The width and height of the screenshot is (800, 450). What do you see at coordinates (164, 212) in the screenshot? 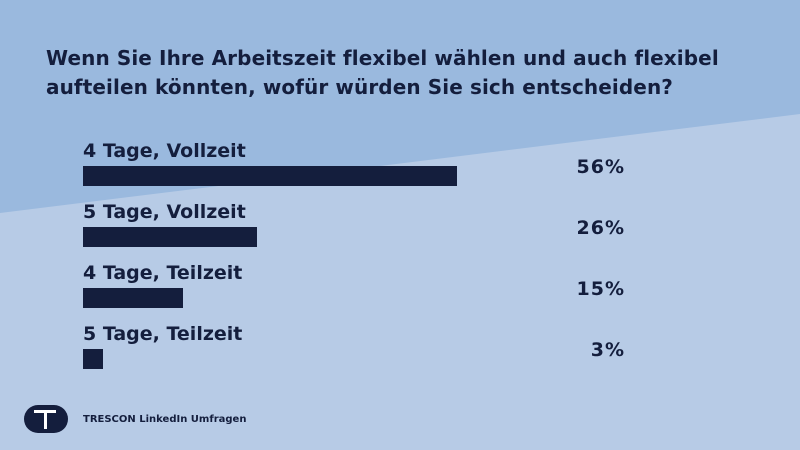
I see `bar-category-label: 5 Tage, Vollzeit` at bounding box center [164, 212].